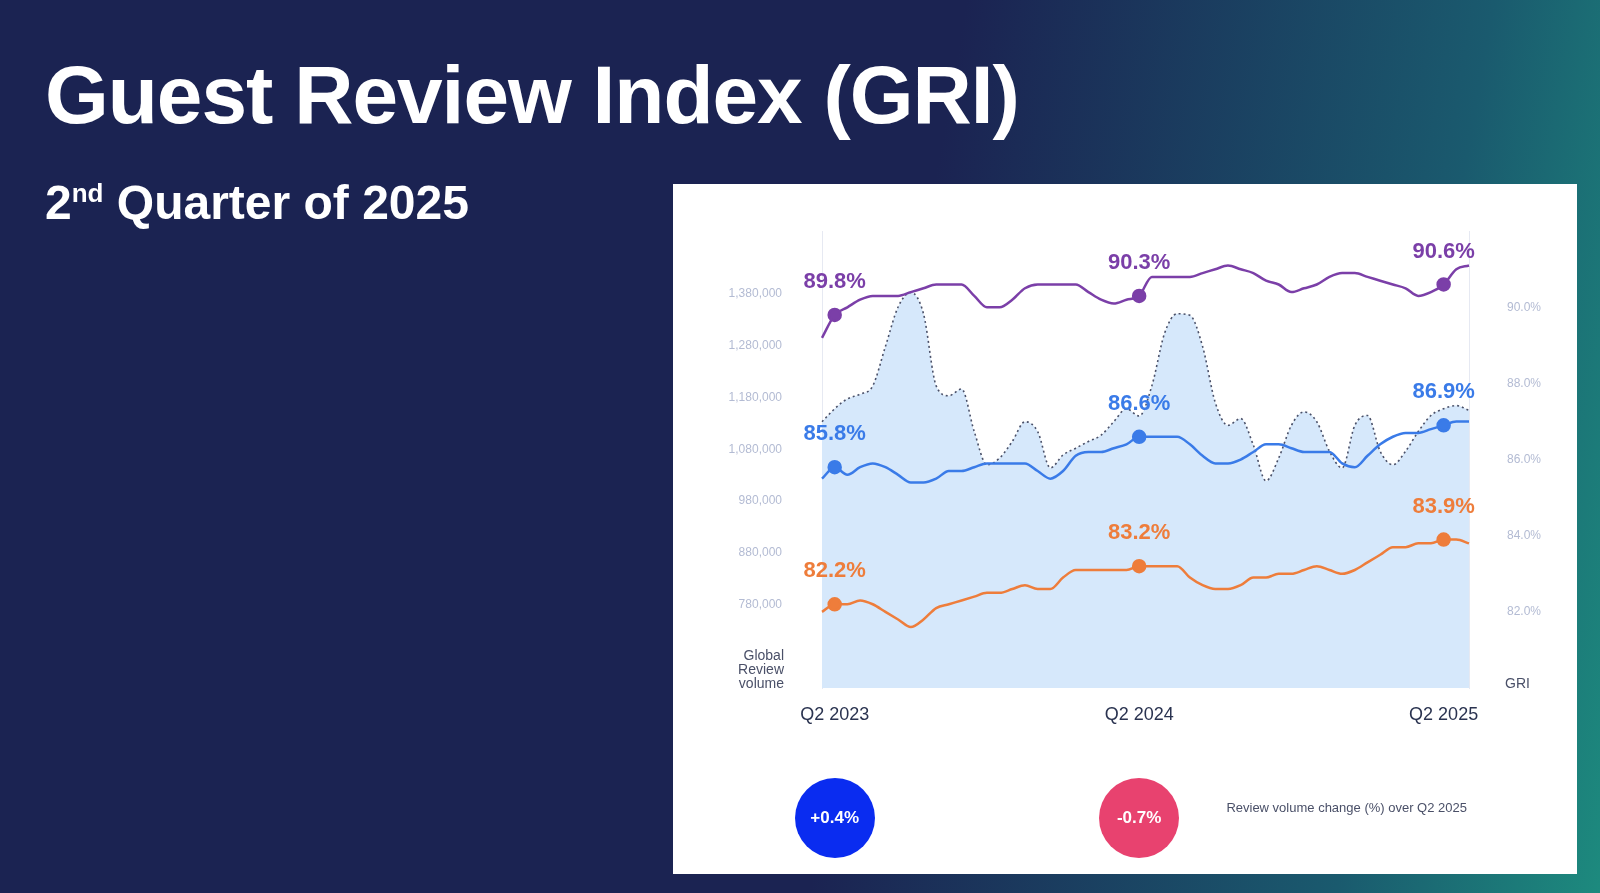  I want to click on x-tick-label: Q2 2024, so click(1139, 713).